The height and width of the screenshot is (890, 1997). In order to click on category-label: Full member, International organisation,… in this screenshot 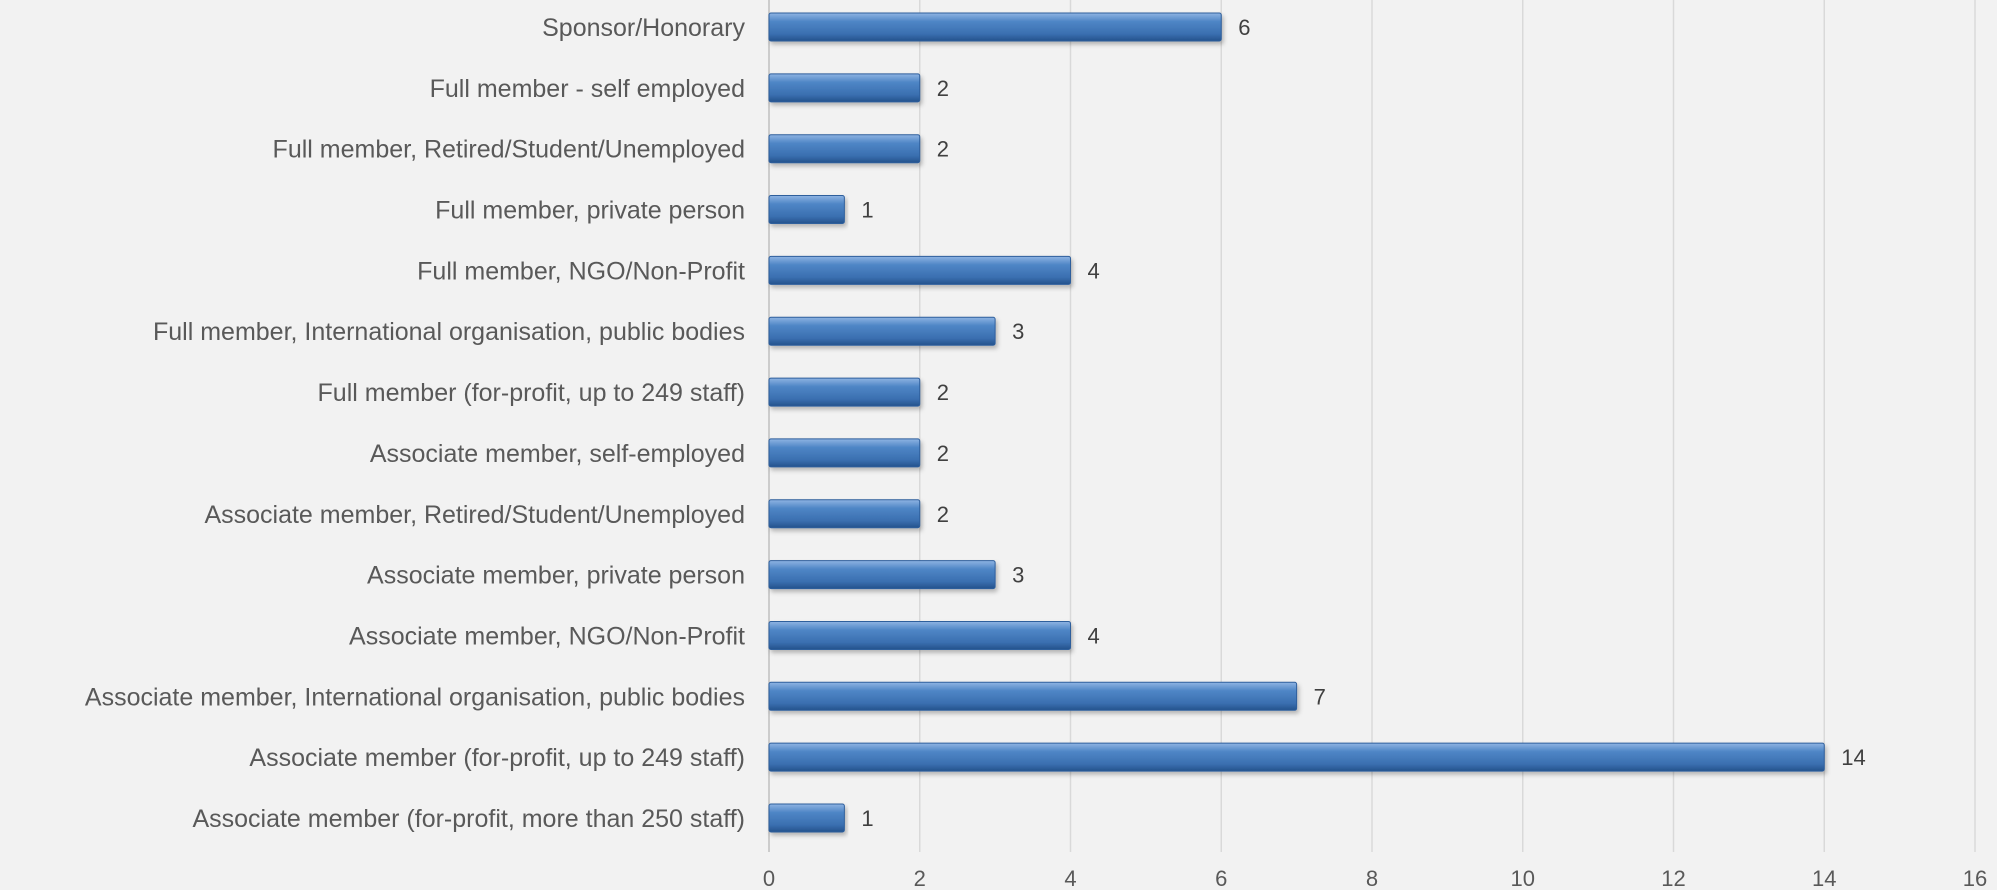, I will do `click(449, 332)`.